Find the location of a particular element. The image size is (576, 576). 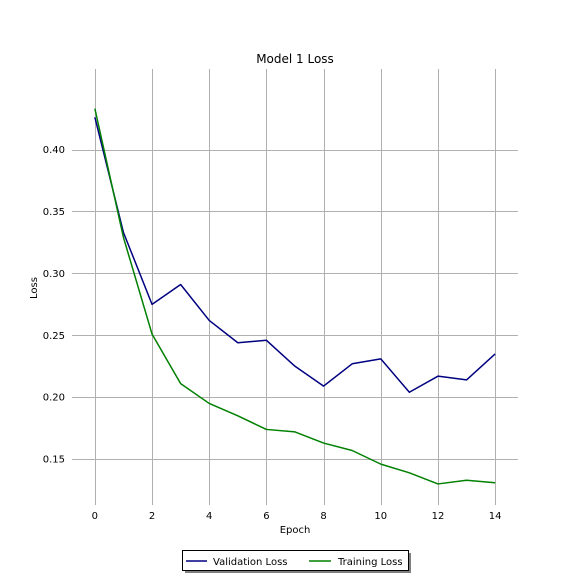

legend: Validation Loss Training Loss is located at coordinates (296, 561).